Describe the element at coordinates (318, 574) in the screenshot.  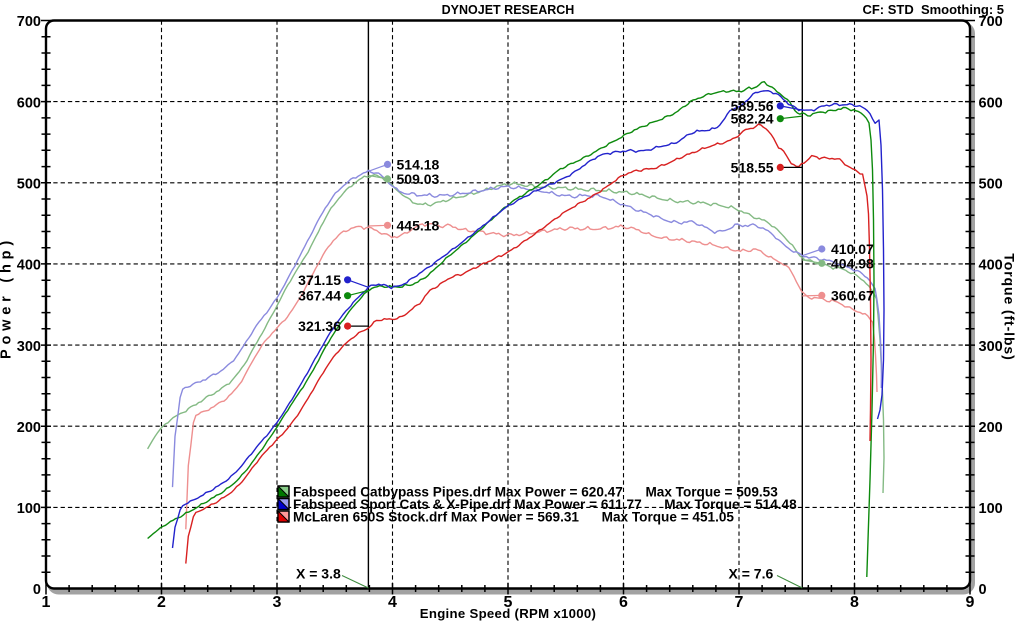
I see `svg-text: X = 3.8` at that location.